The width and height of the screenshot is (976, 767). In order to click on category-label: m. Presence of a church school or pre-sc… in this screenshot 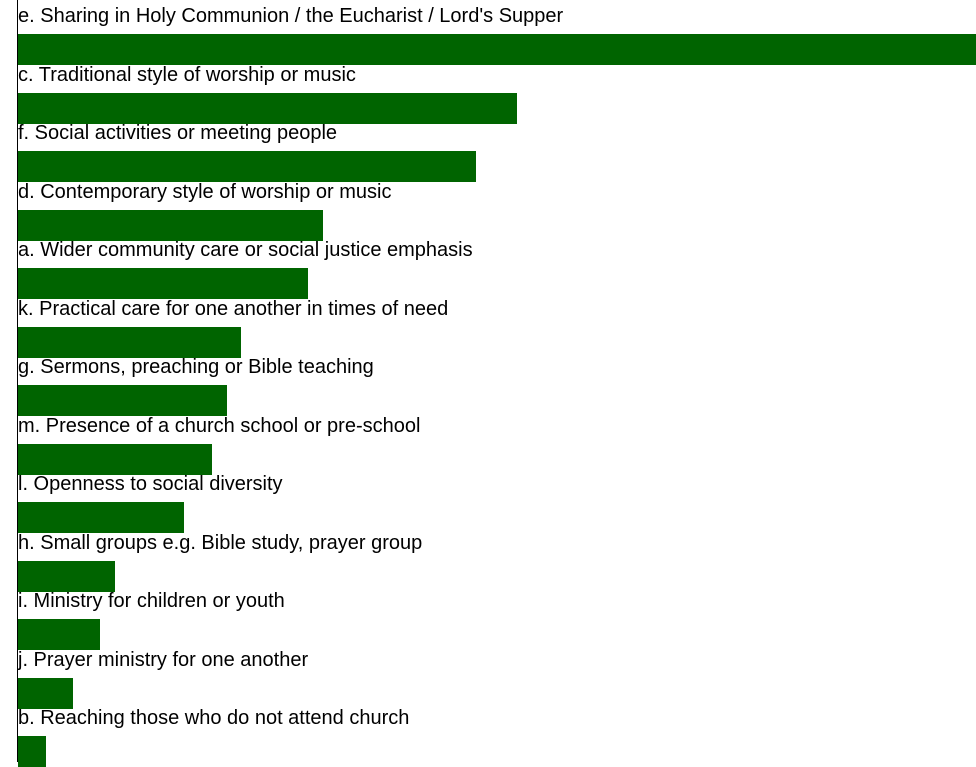, I will do `click(219, 426)`.